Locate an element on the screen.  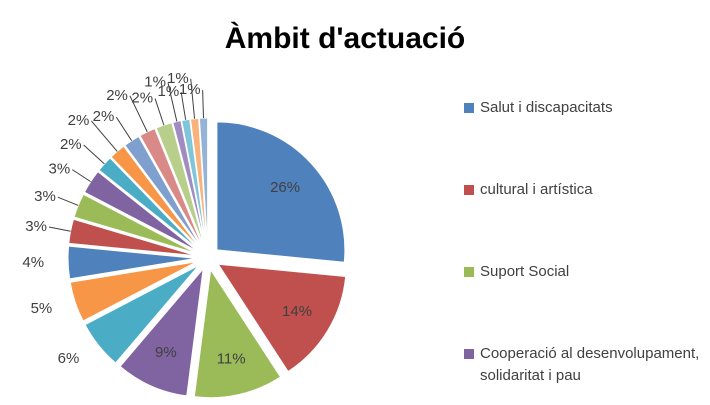
data-label: 14% is located at coordinates (297, 311).